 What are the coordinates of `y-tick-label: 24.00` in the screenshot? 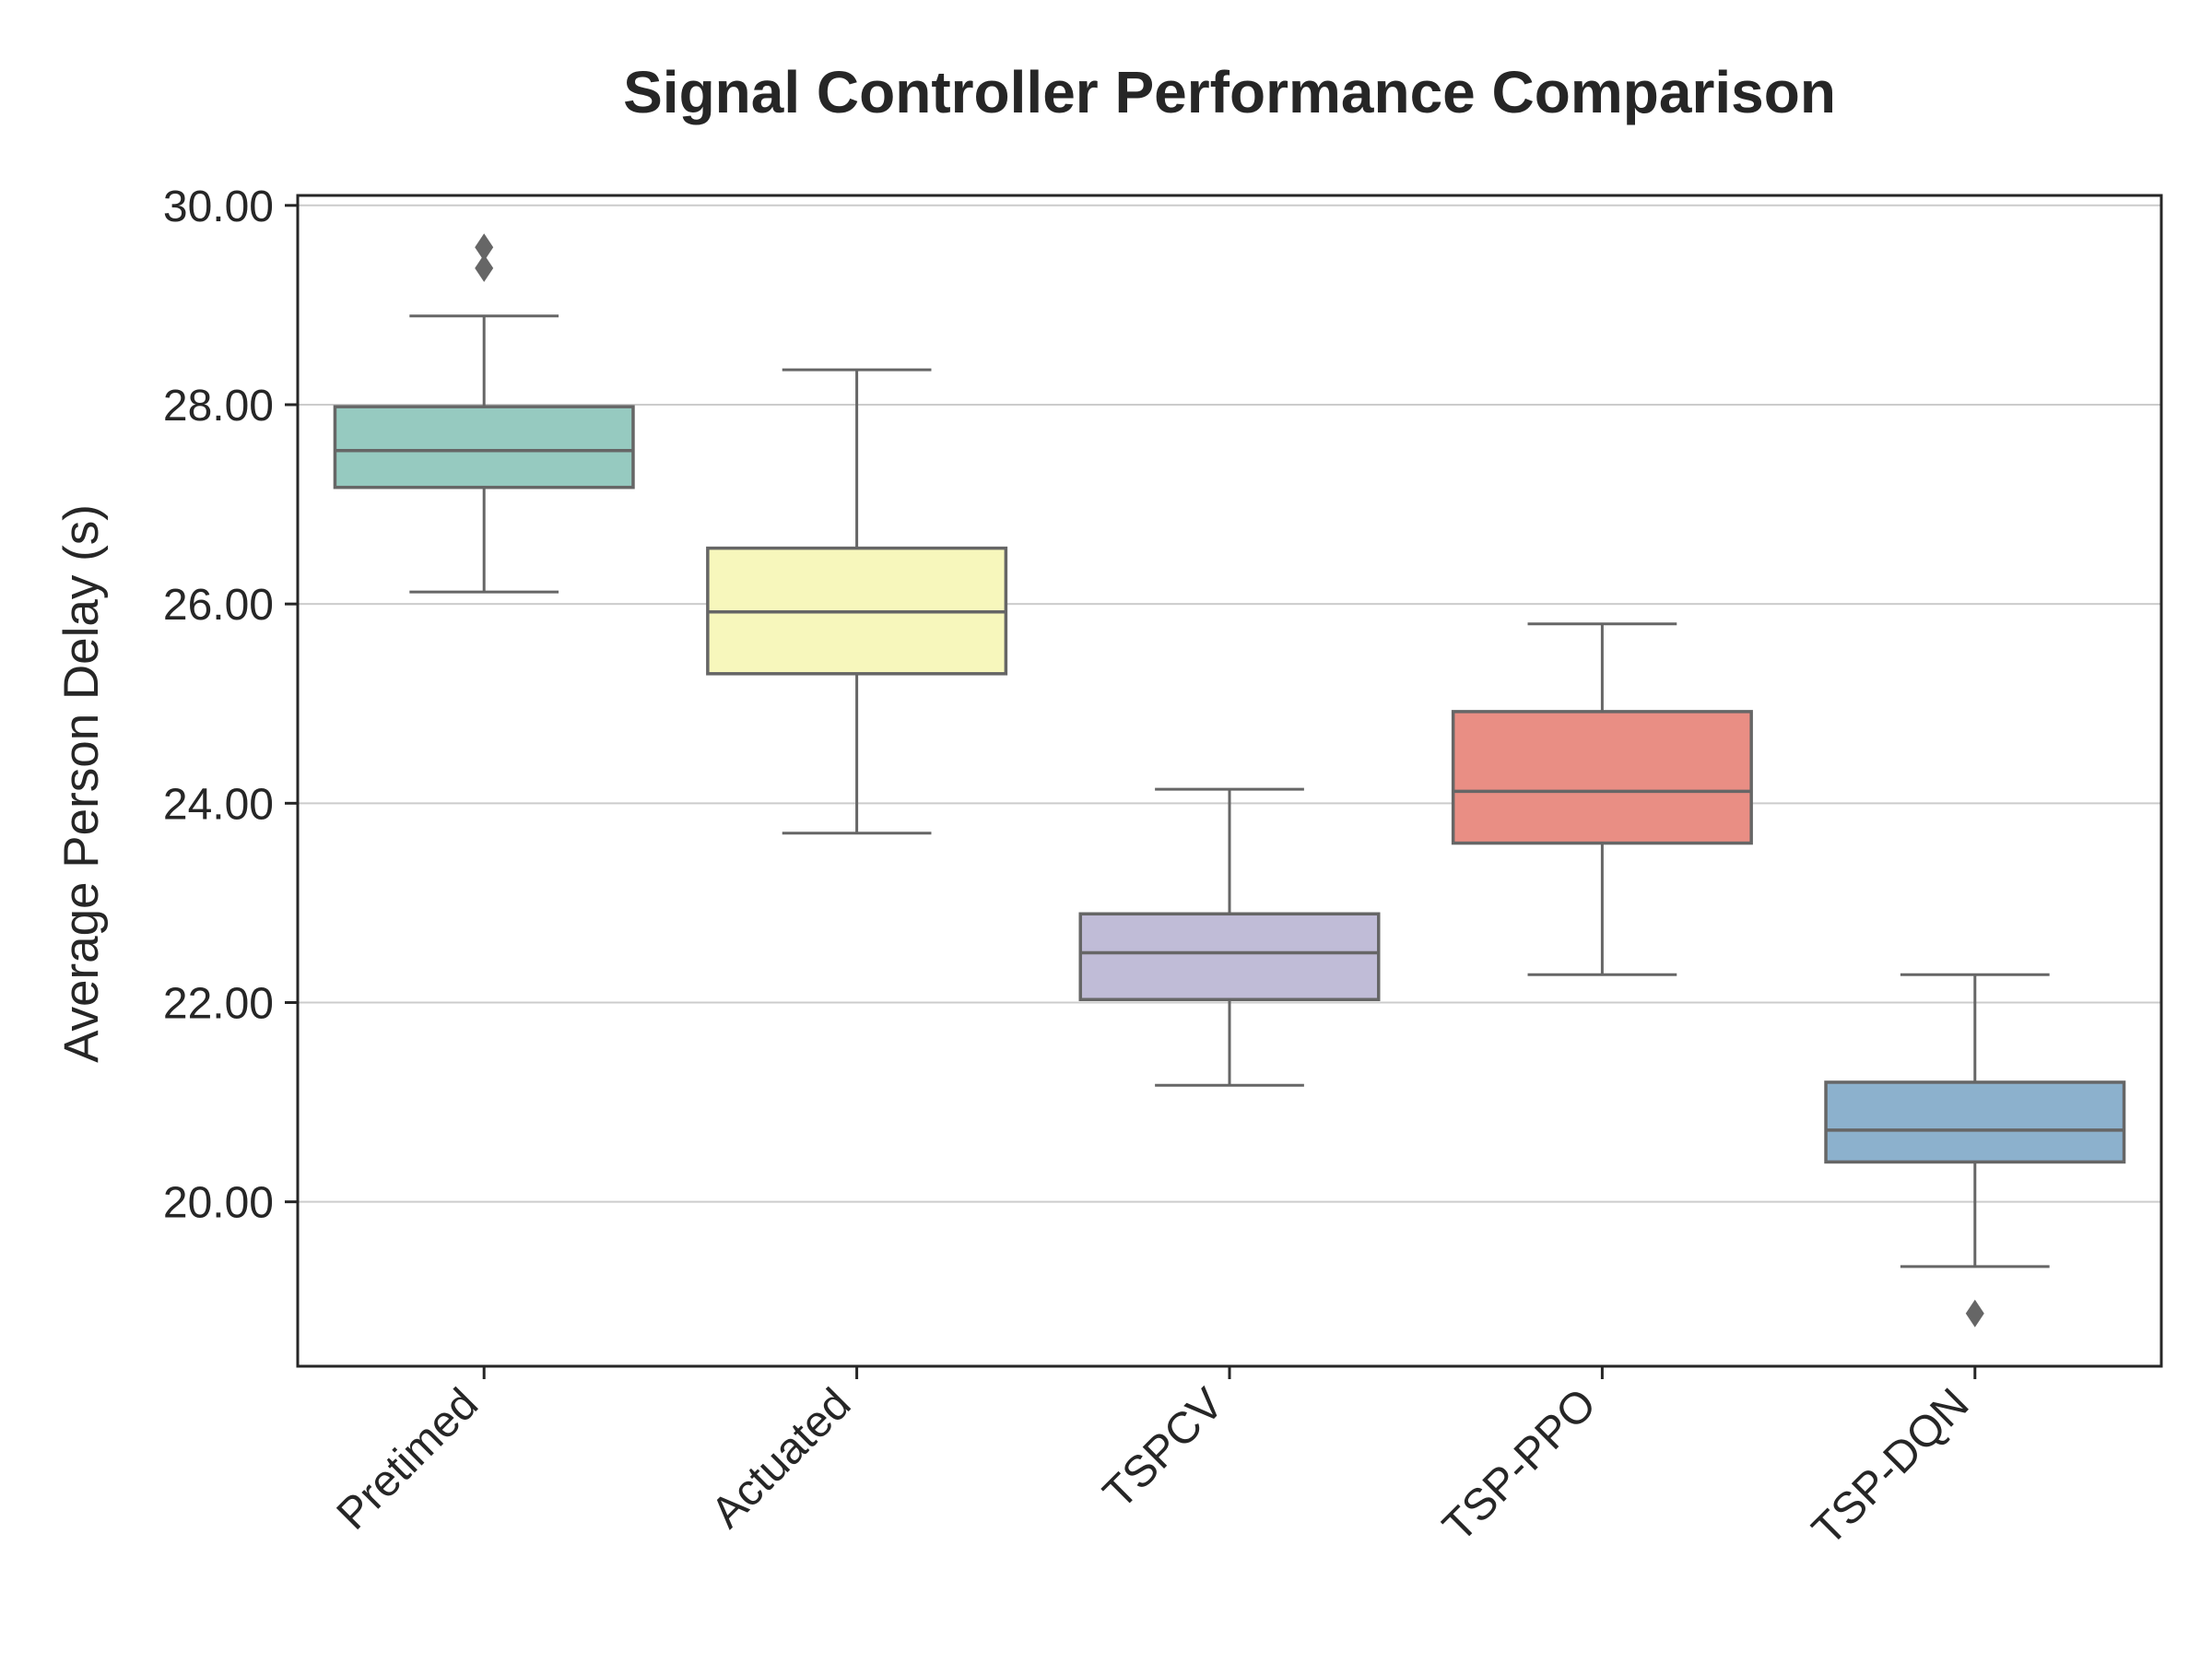 It's located at (218, 804).